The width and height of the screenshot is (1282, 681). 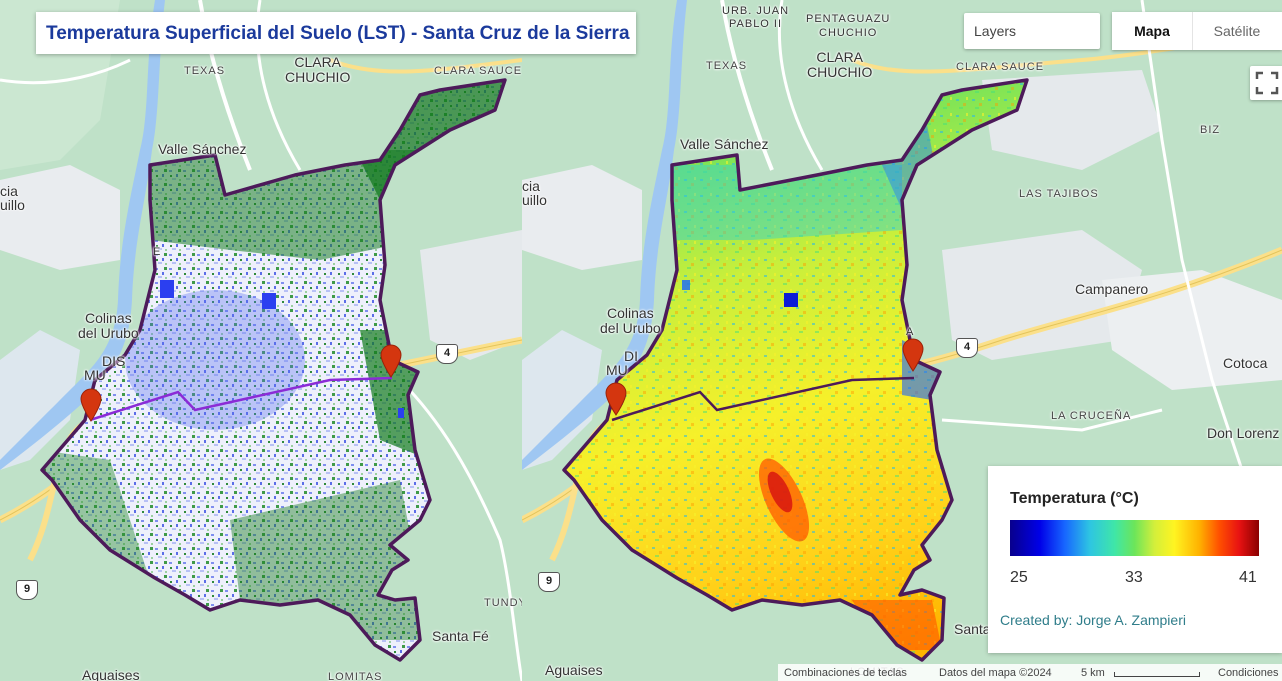 What do you see at coordinates (724, 144) in the screenshot?
I see `place-valle-sanchez-right: Valle Sánchez` at bounding box center [724, 144].